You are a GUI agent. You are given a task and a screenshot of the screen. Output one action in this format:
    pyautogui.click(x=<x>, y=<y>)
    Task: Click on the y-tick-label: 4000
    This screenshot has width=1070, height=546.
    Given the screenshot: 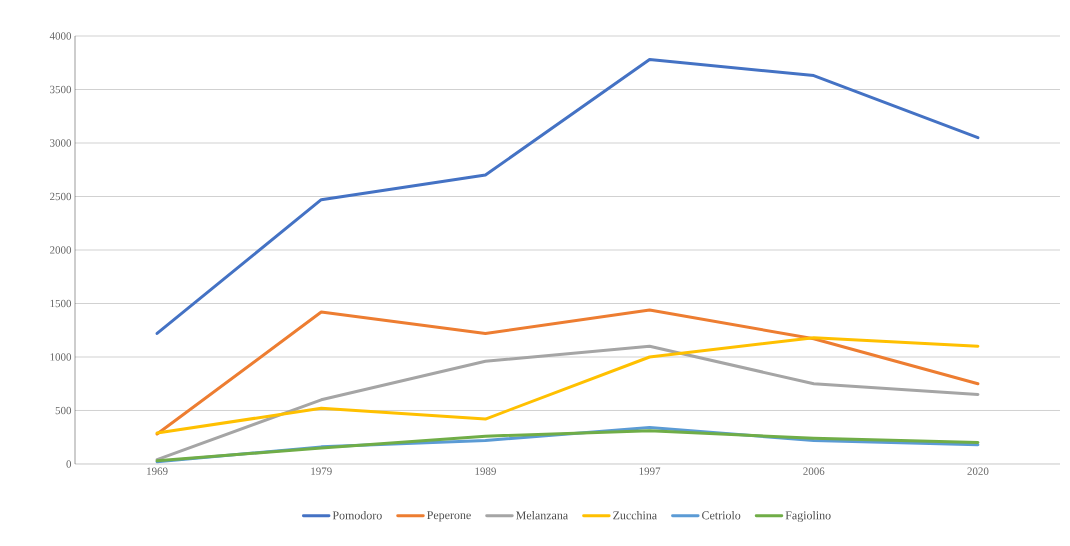 What is the action you would take?
    pyautogui.click(x=60, y=36)
    